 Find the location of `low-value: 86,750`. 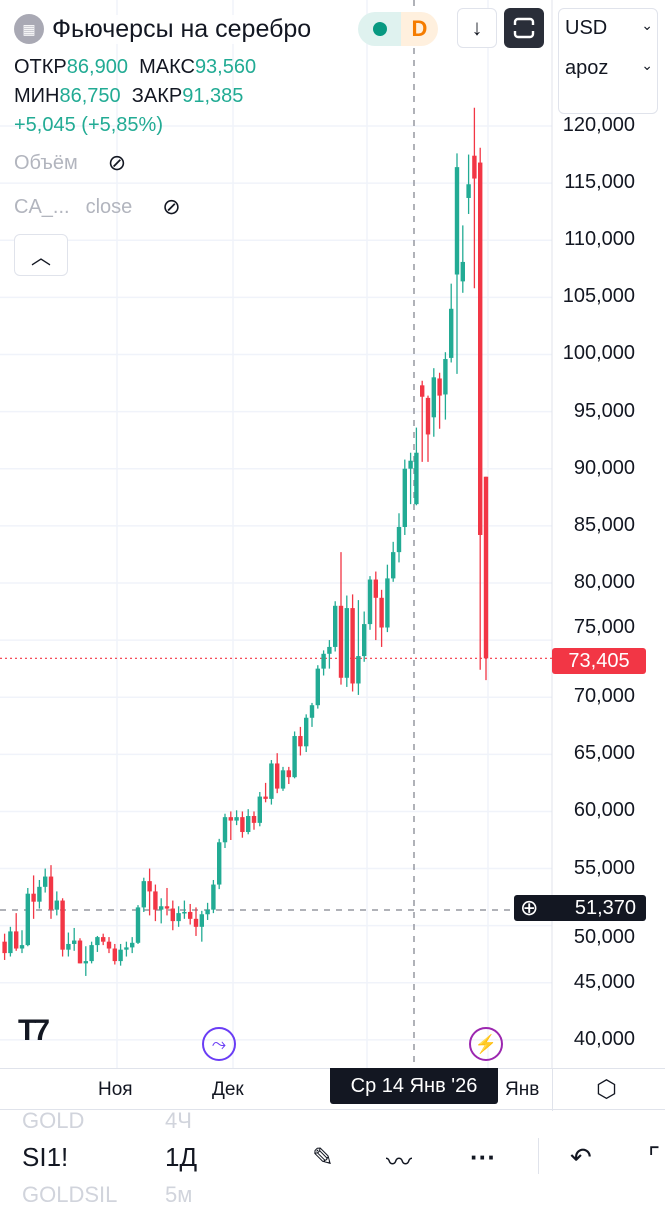

low-value: 86,750 is located at coordinates (90, 96).